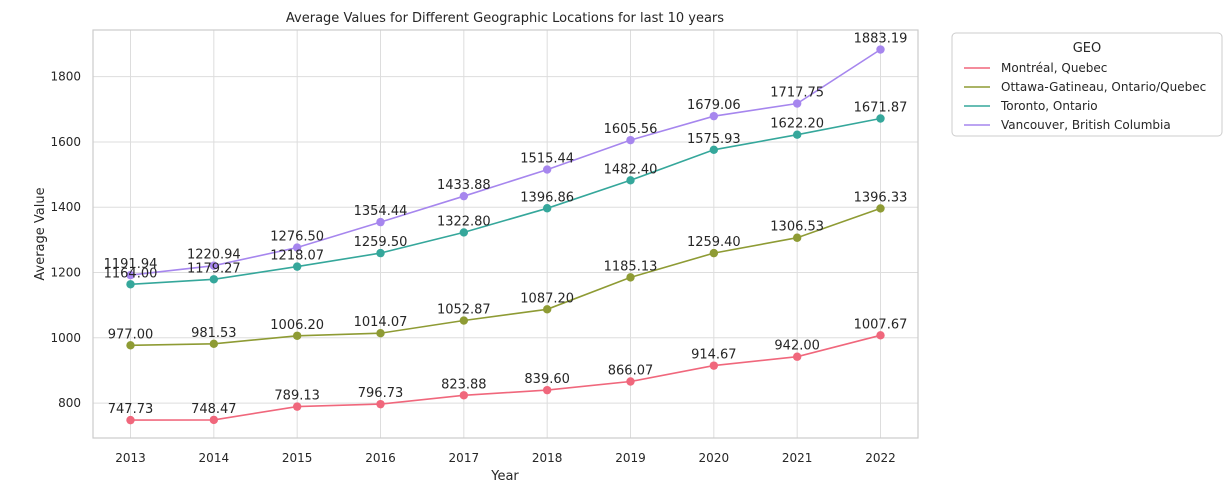  What do you see at coordinates (214, 409) in the screenshot?
I see `data-label: 748.47` at bounding box center [214, 409].